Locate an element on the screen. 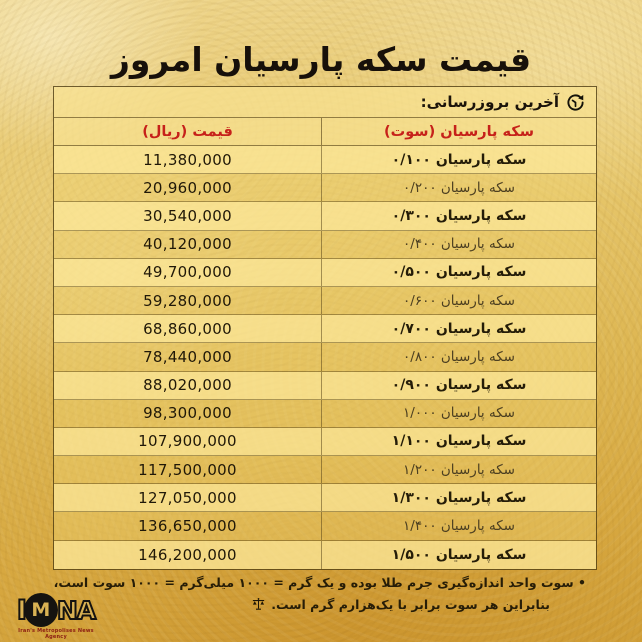  price-cell: 136,650,000 is located at coordinates (187, 526).